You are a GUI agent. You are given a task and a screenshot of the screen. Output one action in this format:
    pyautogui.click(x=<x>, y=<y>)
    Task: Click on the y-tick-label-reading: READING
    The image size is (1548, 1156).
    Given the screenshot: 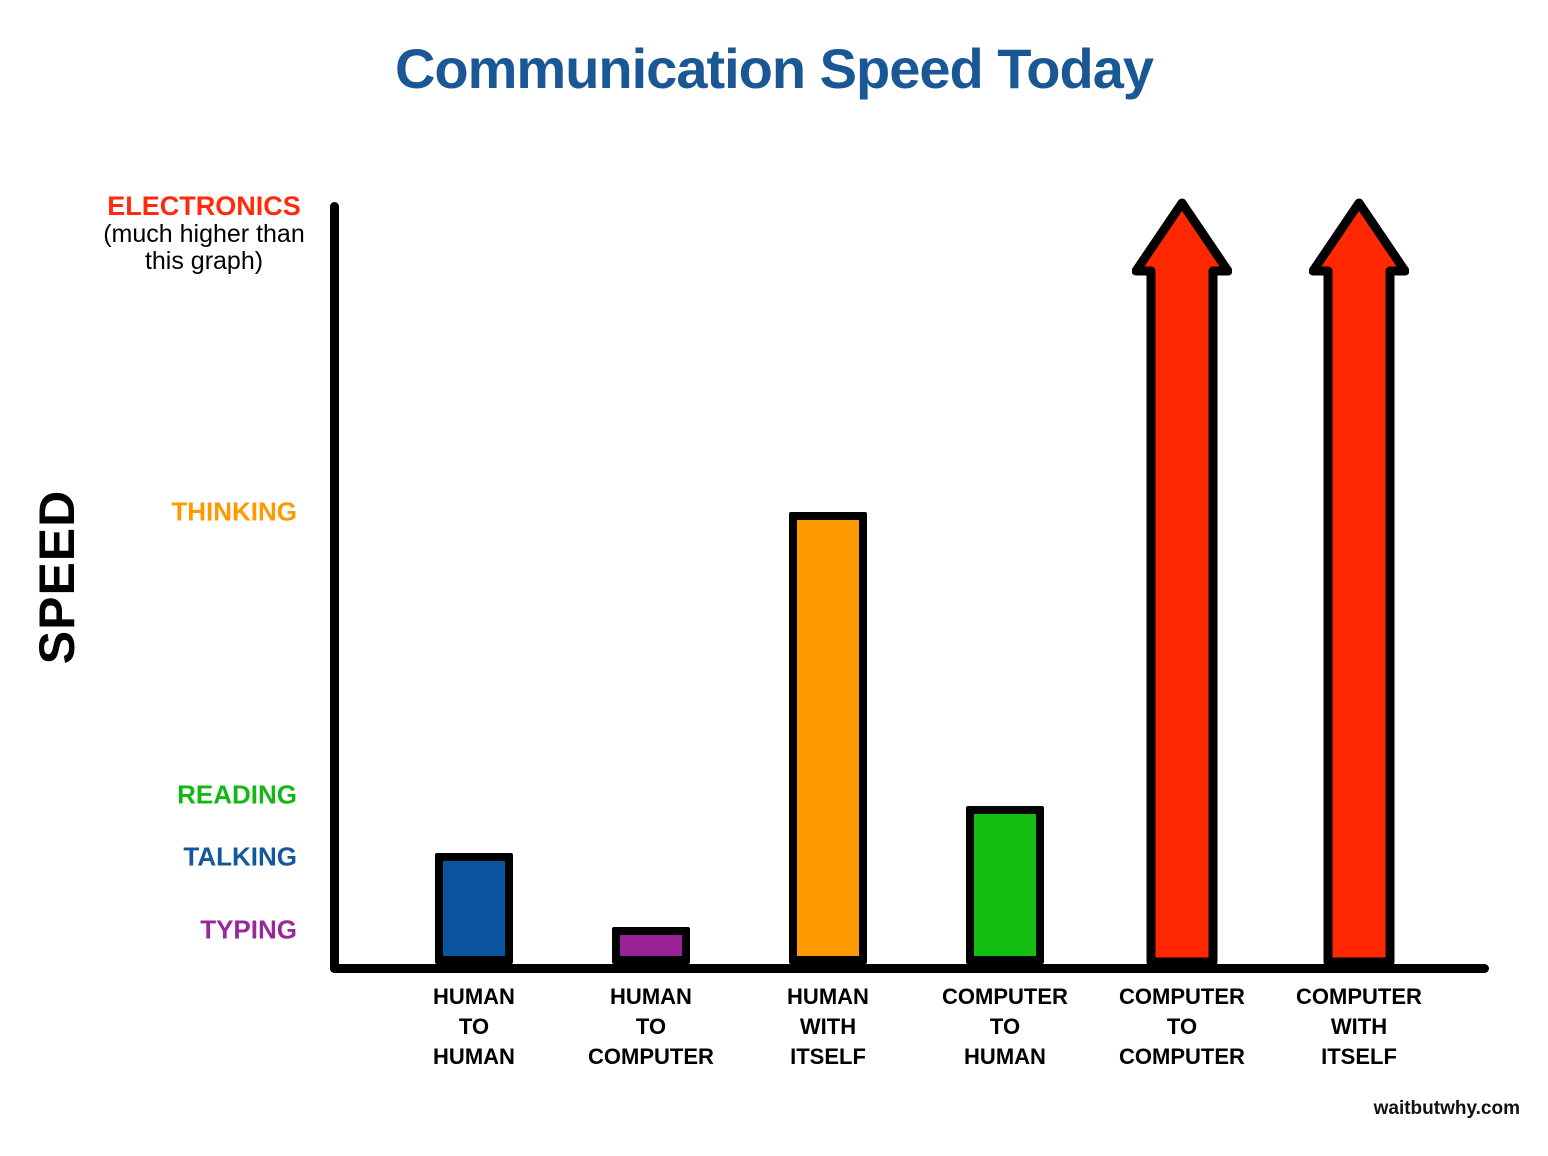 What is the action you would take?
    pyautogui.click(x=237, y=794)
    